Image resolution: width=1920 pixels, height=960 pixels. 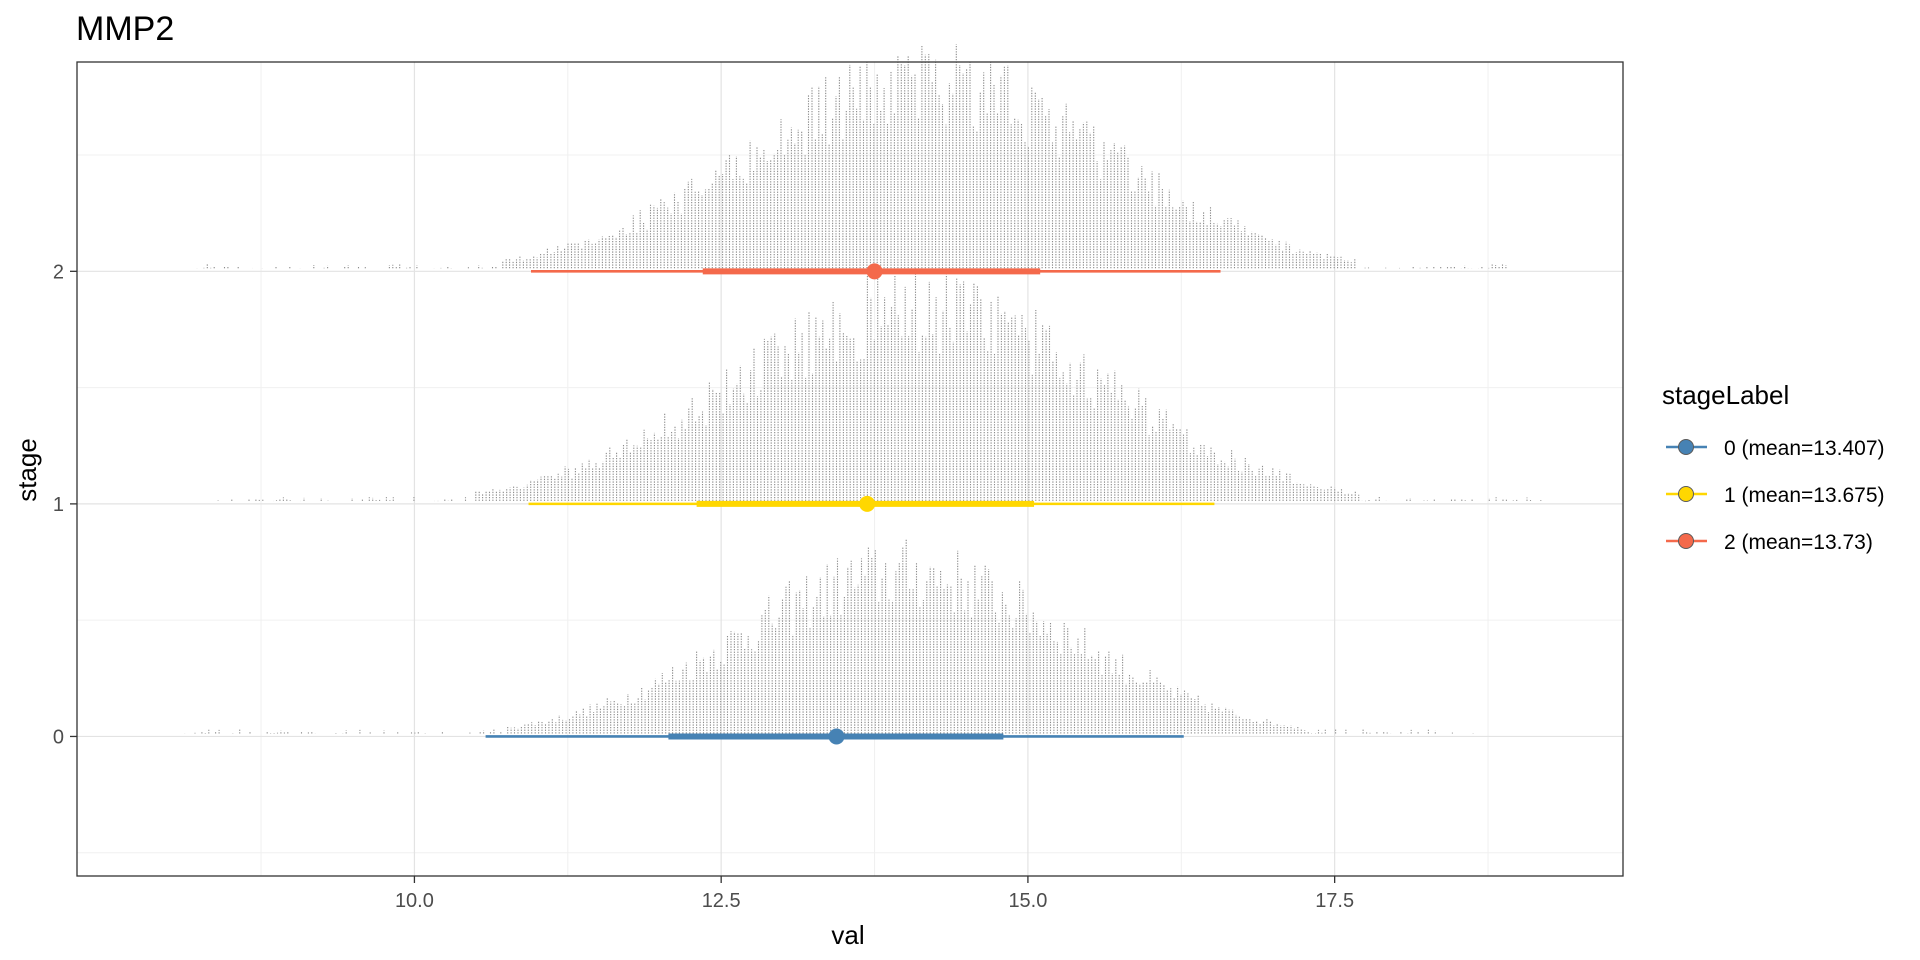 What do you see at coordinates (1804, 448) in the screenshot?
I see `legend-label-0: 0 (mean=13.407)` at bounding box center [1804, 448].